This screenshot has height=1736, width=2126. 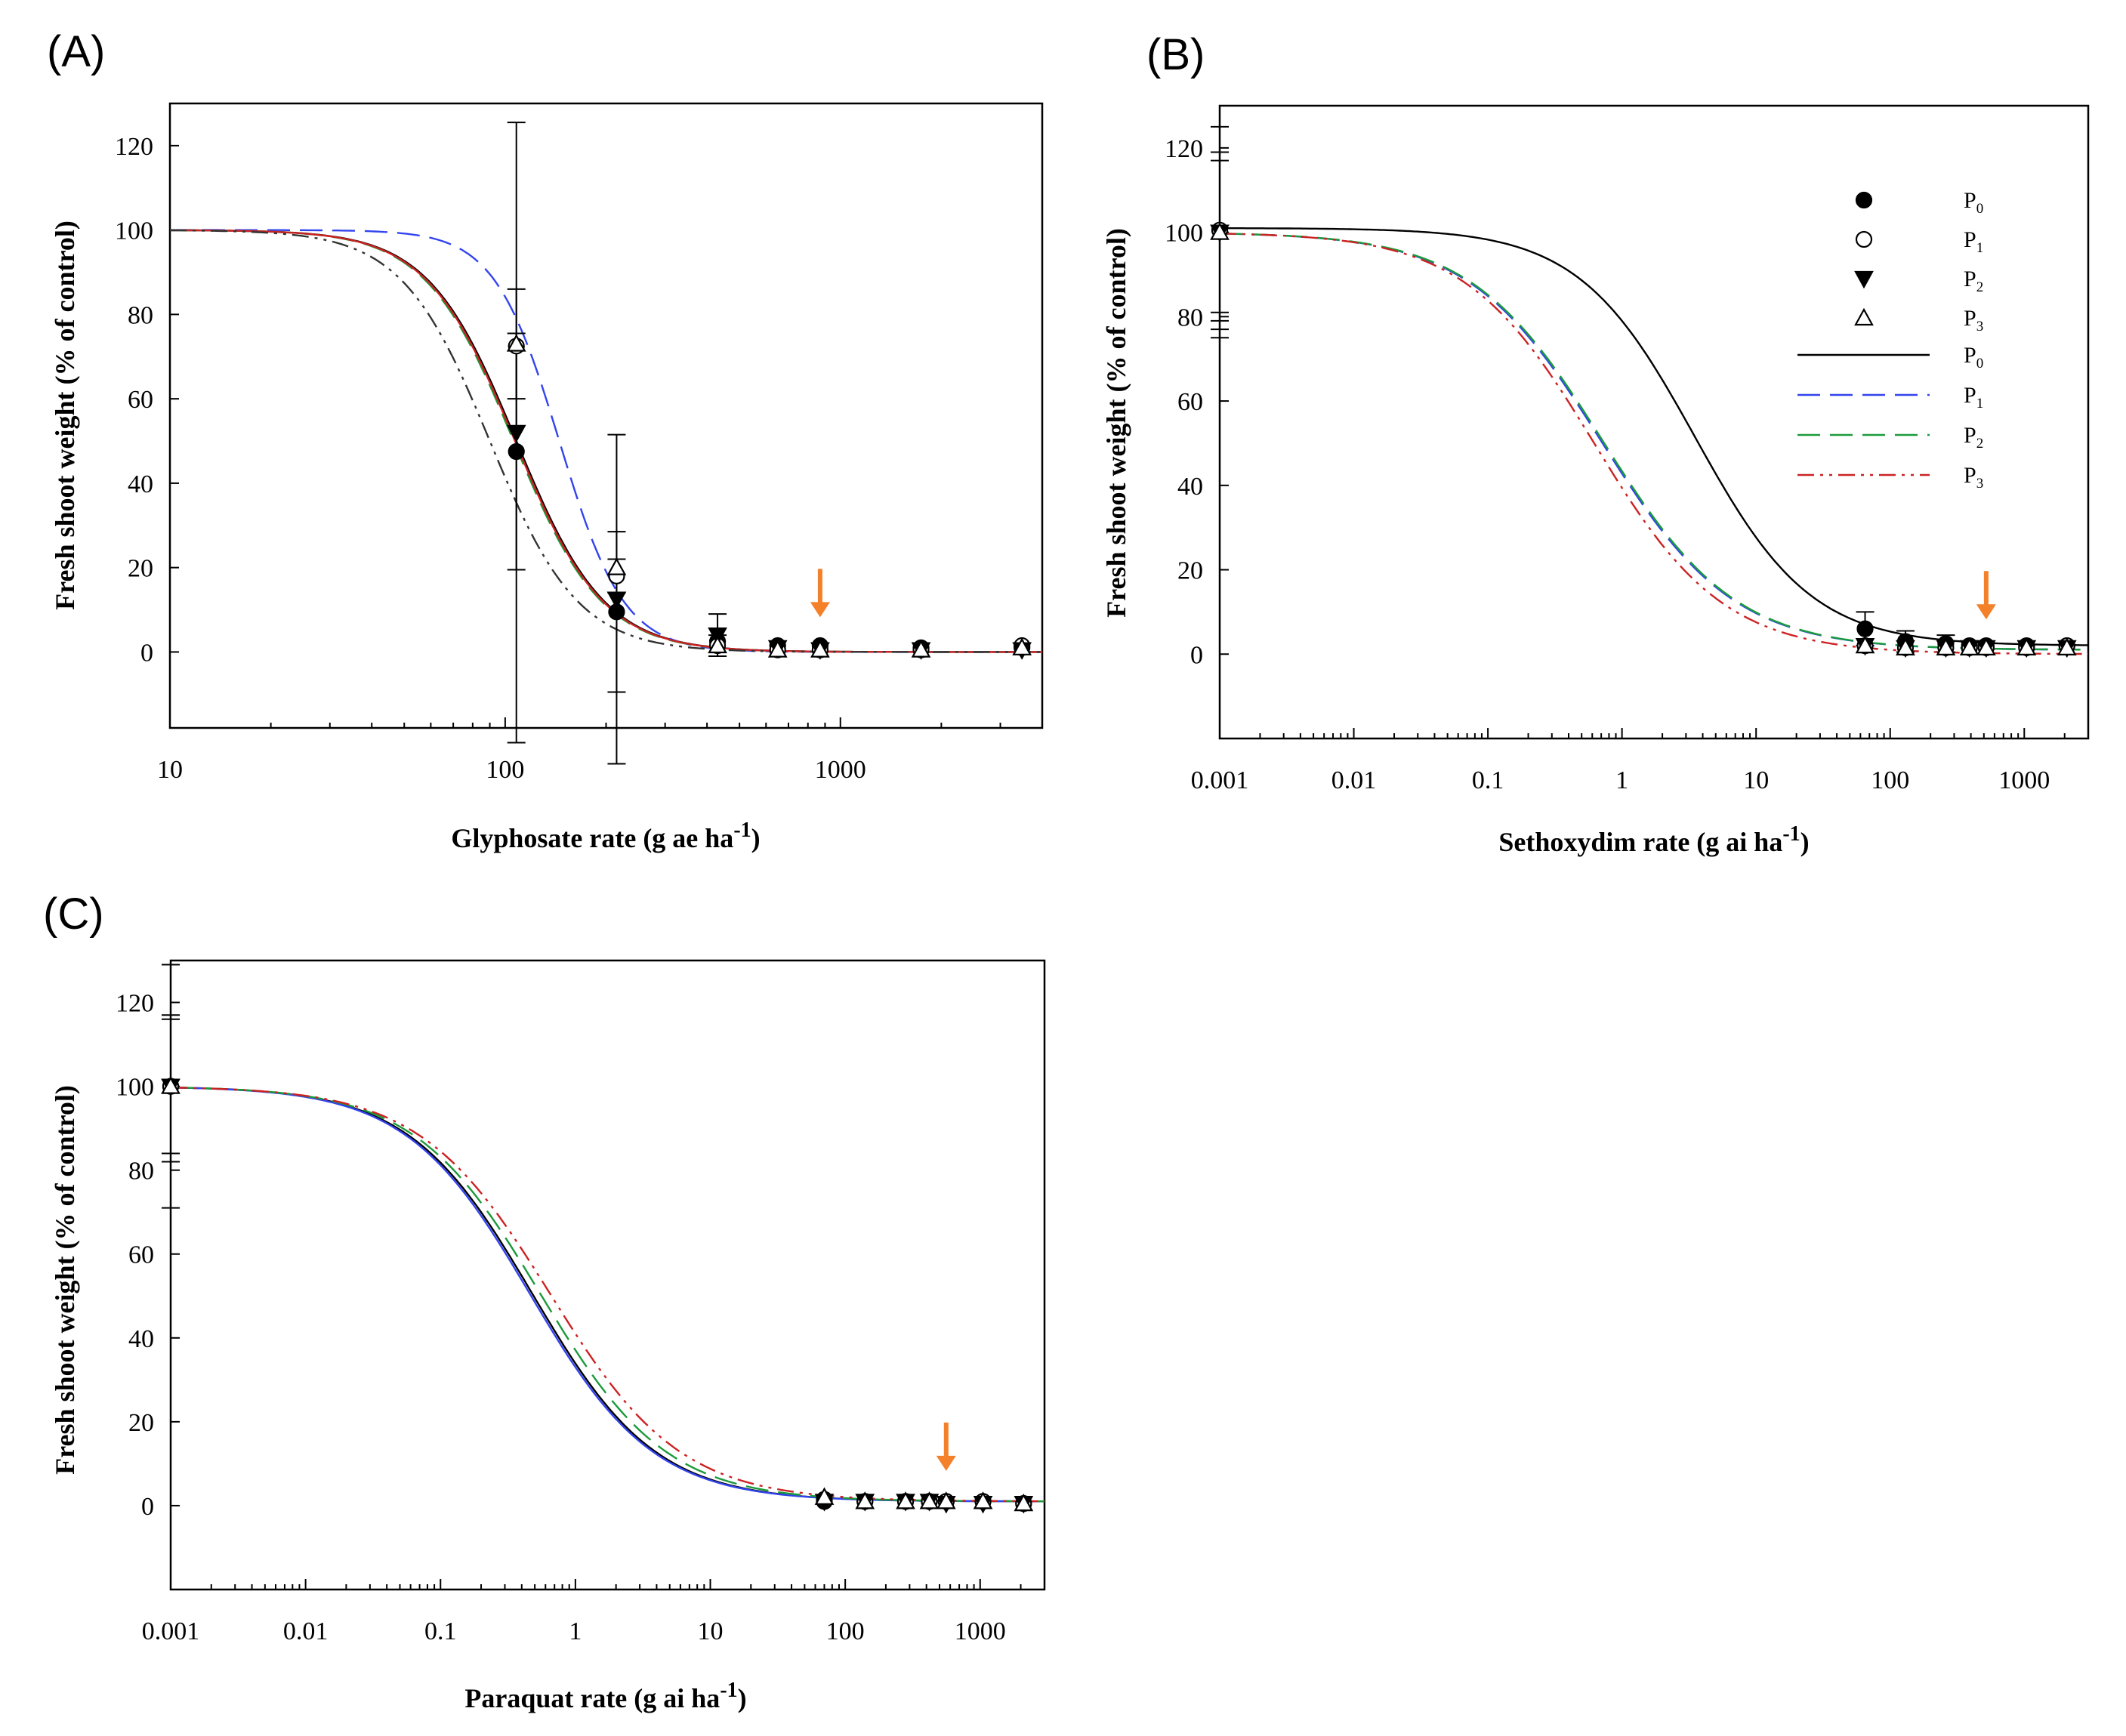 What do you see at coordinates (607, 1295) in the screenshot?
I see `panel-c-curve-p3` at bounding box center [607, 1295].